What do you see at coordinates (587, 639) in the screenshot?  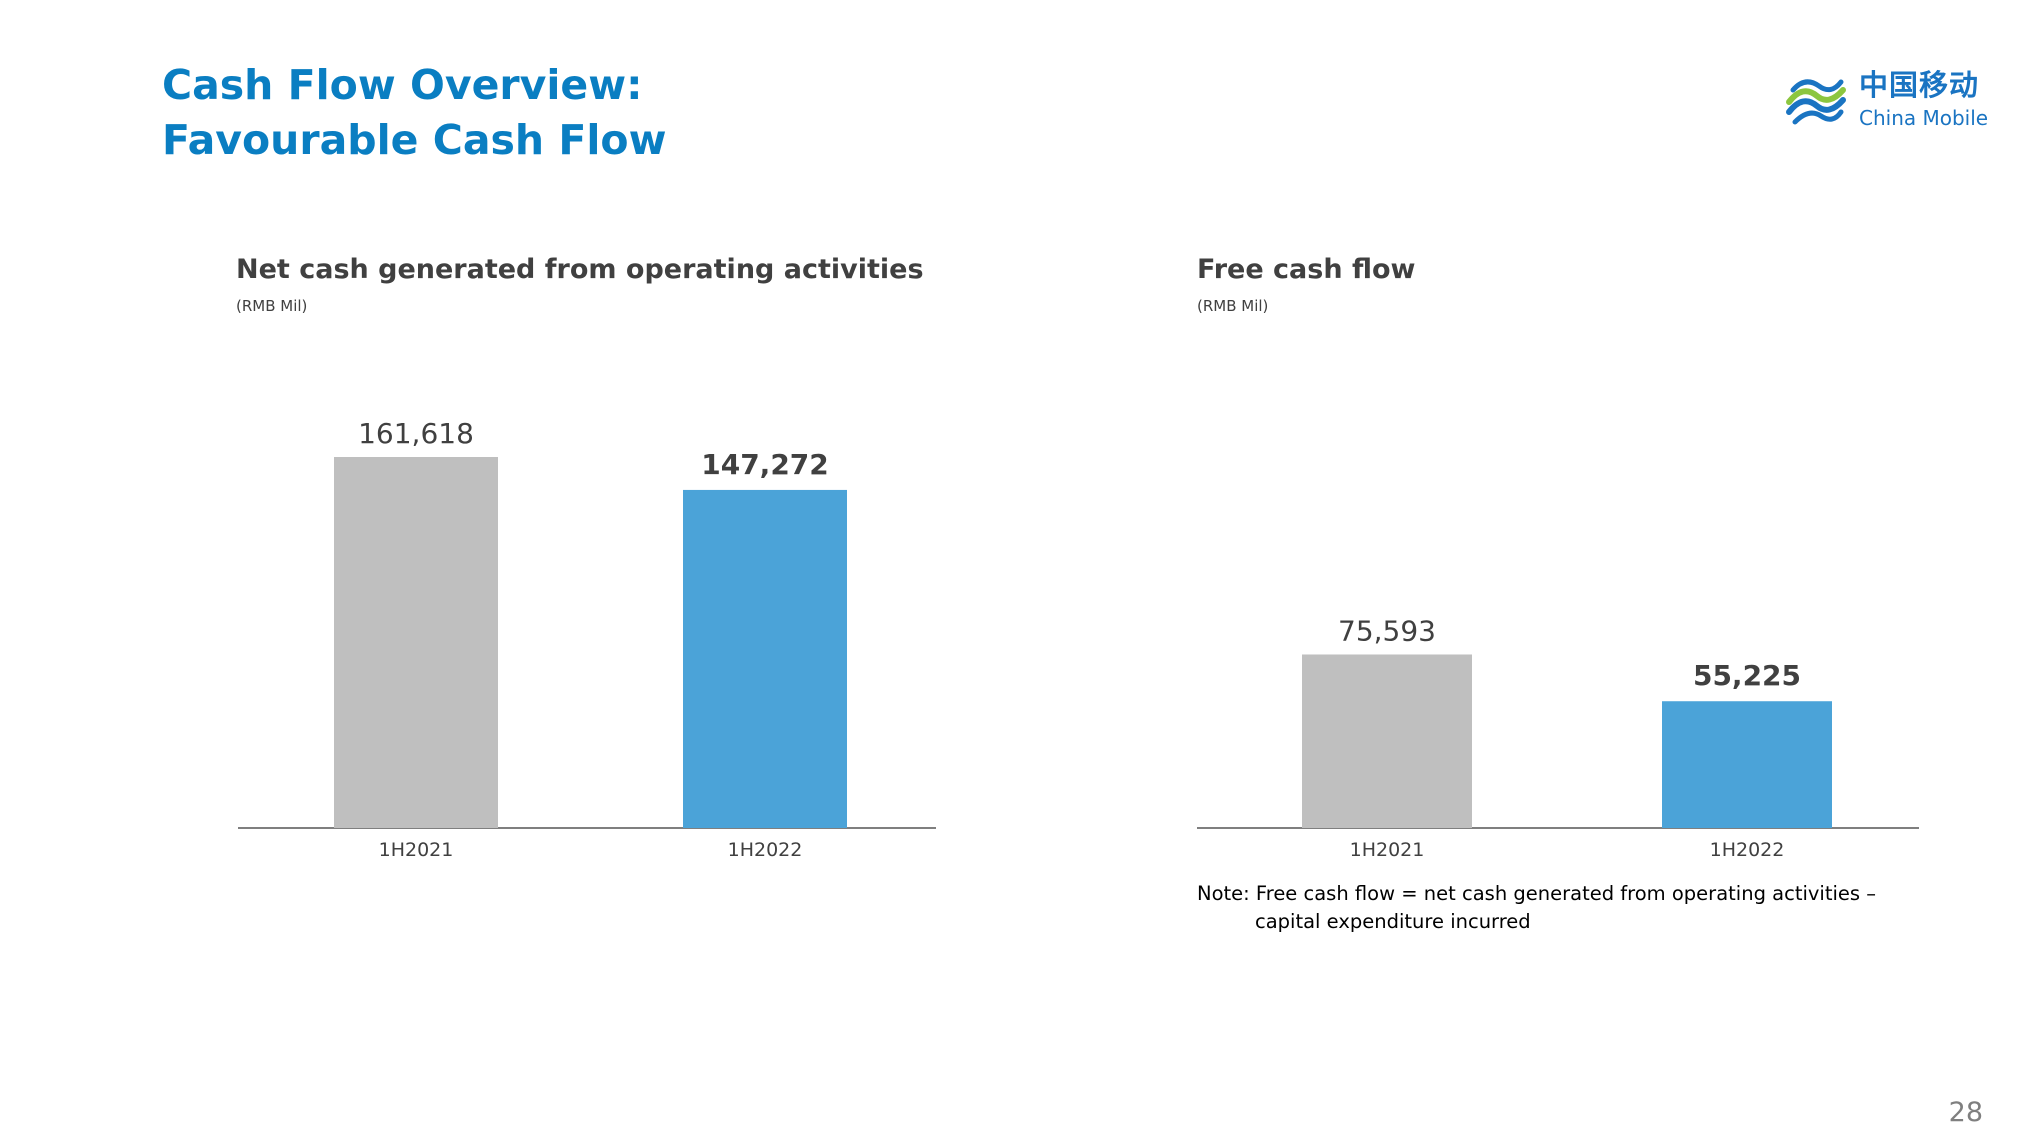 I see `net-cash-operating-chart: 161,618 1H2021 147,272 1H2022` at bounding box center [587, 639].